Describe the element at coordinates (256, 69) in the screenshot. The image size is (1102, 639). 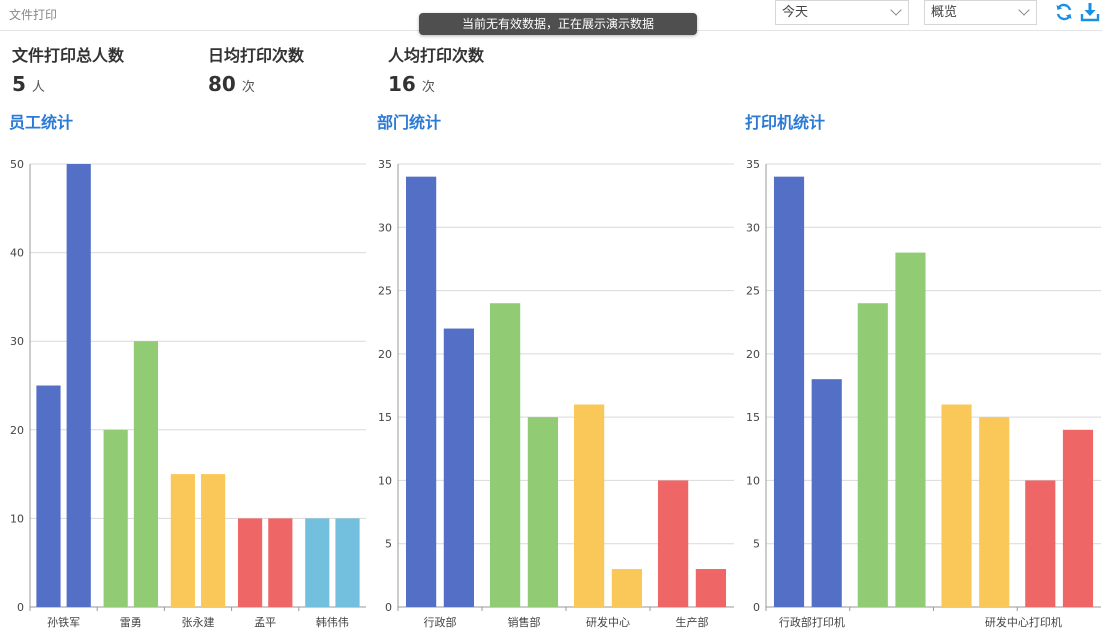
I see `stat-daily-avg: 日均打印次数 80 次` at that location.